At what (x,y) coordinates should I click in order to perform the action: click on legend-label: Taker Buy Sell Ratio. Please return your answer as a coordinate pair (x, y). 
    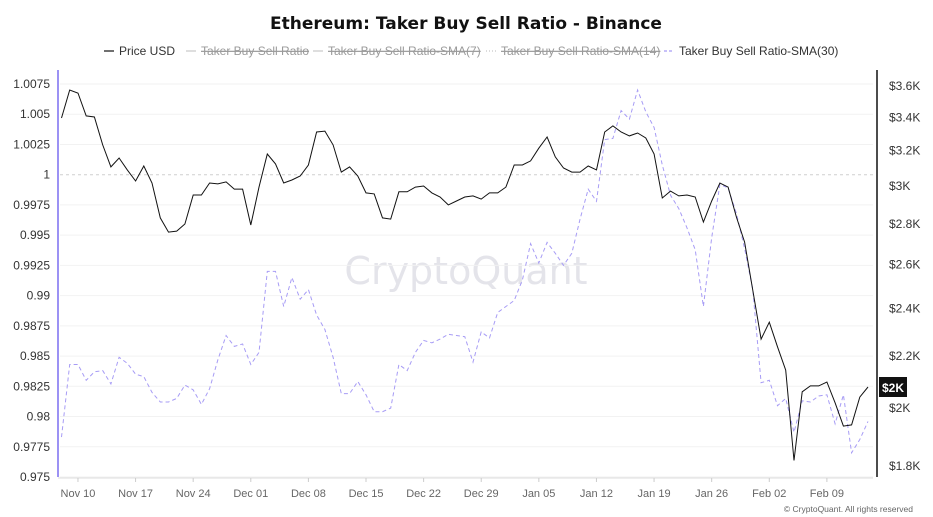
    Looking at the image, I should click on (255, 51).